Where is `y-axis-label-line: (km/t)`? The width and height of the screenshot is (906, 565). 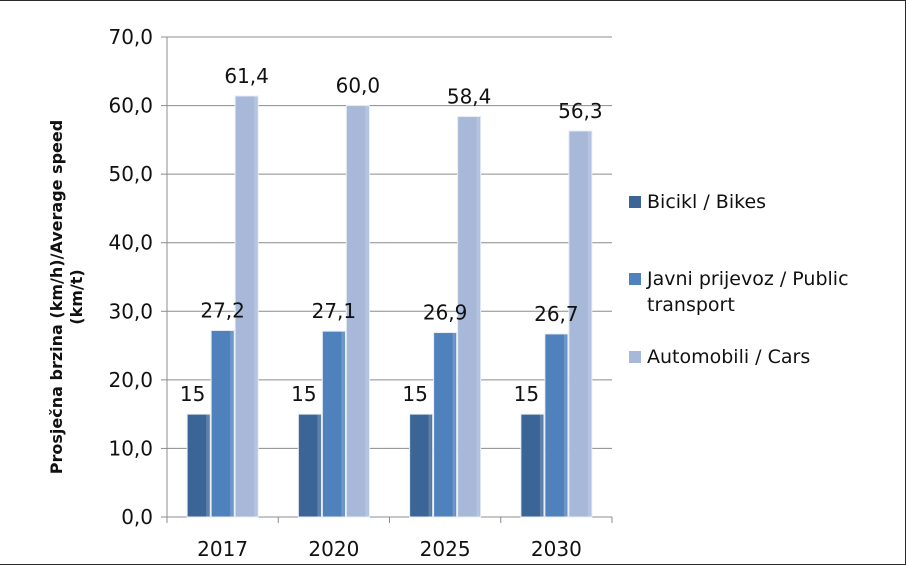 y-axis-label-line: (km/t) is located at coordinates (76, 296).